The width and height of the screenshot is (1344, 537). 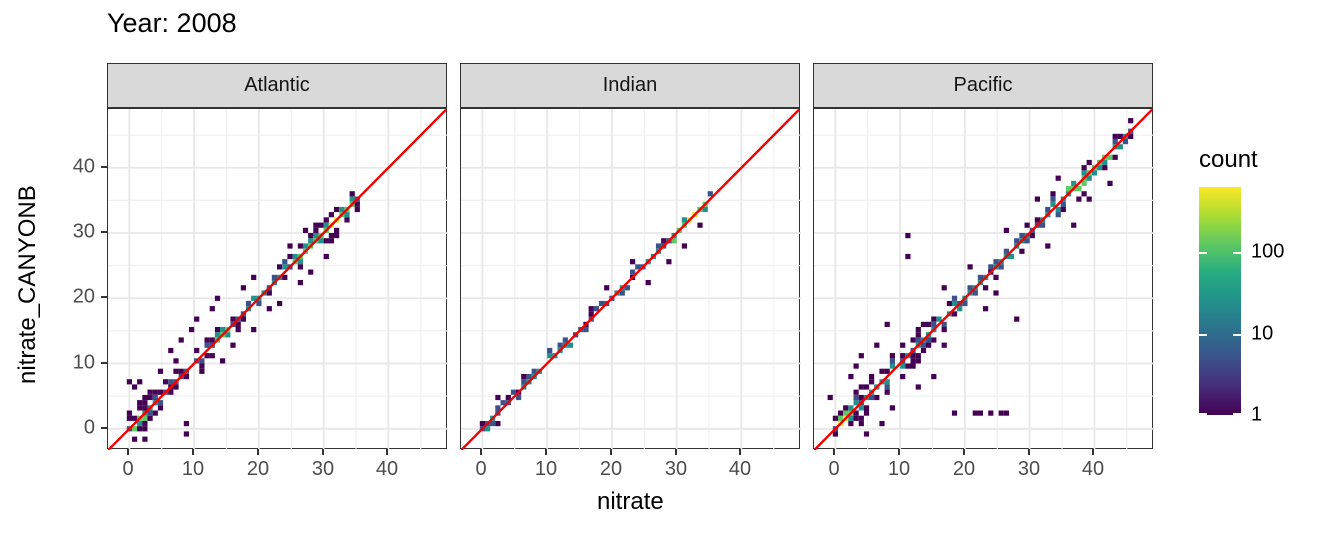 I want to click on facet-strip-label: Indian, so click(x=630, y=85).